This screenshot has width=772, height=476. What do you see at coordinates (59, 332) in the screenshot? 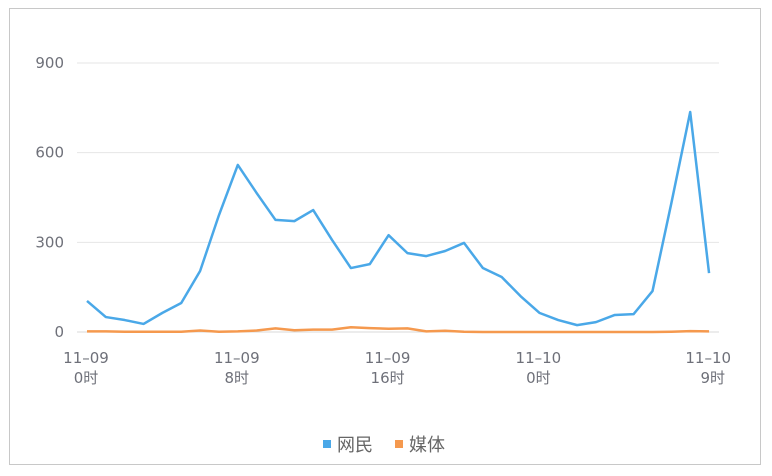
I see `y-tick-label: 0` at bounding box center [59, 332].